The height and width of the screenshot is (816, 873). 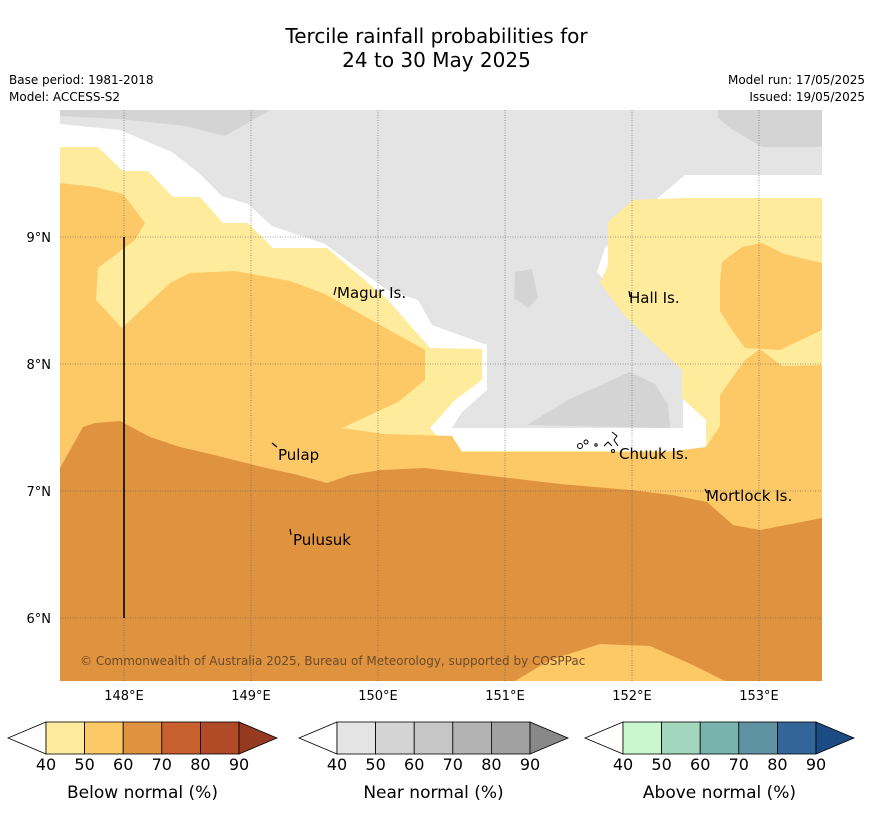 I want to click on below-normal-colorbar-tick: 90, so click(x=239, y=764).